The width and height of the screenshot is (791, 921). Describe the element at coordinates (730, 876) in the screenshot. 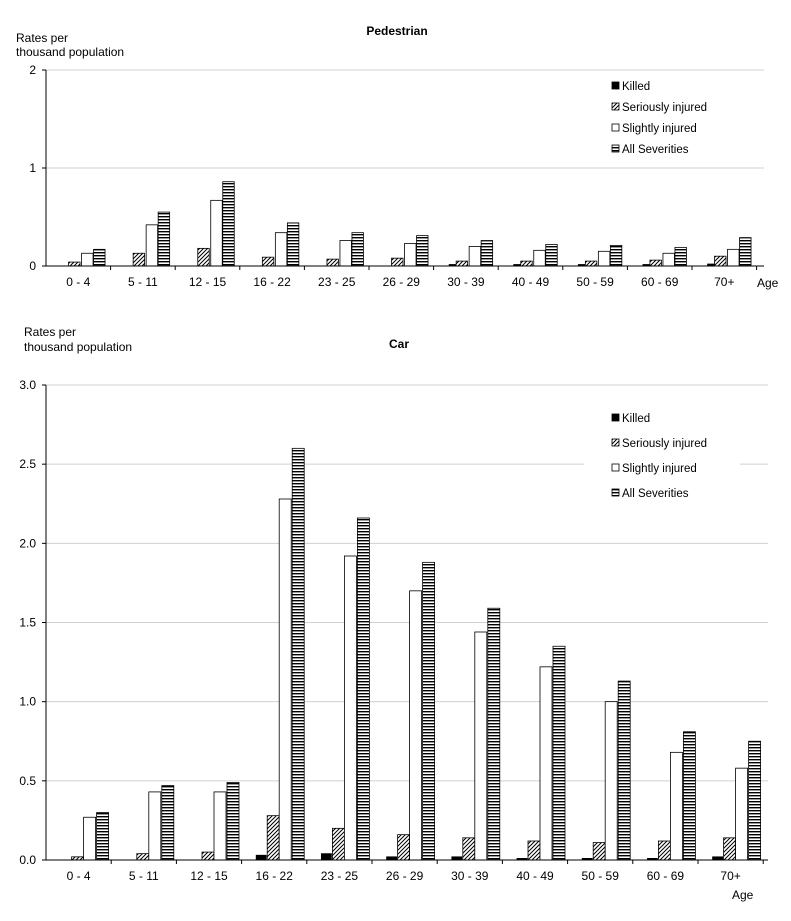

I see `x-tick-label: 70+` at that location.